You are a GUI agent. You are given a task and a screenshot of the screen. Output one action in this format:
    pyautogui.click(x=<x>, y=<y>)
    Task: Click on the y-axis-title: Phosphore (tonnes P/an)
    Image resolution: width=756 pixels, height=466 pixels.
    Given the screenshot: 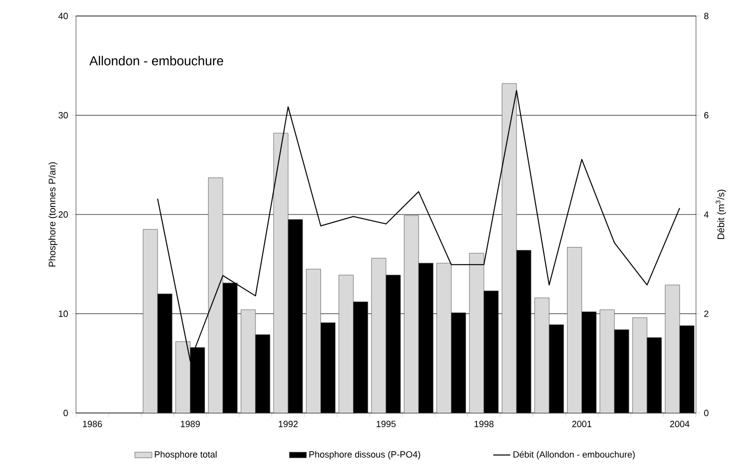 What is the action you would take?
    pyautogui.click(x=53, y=214)
    